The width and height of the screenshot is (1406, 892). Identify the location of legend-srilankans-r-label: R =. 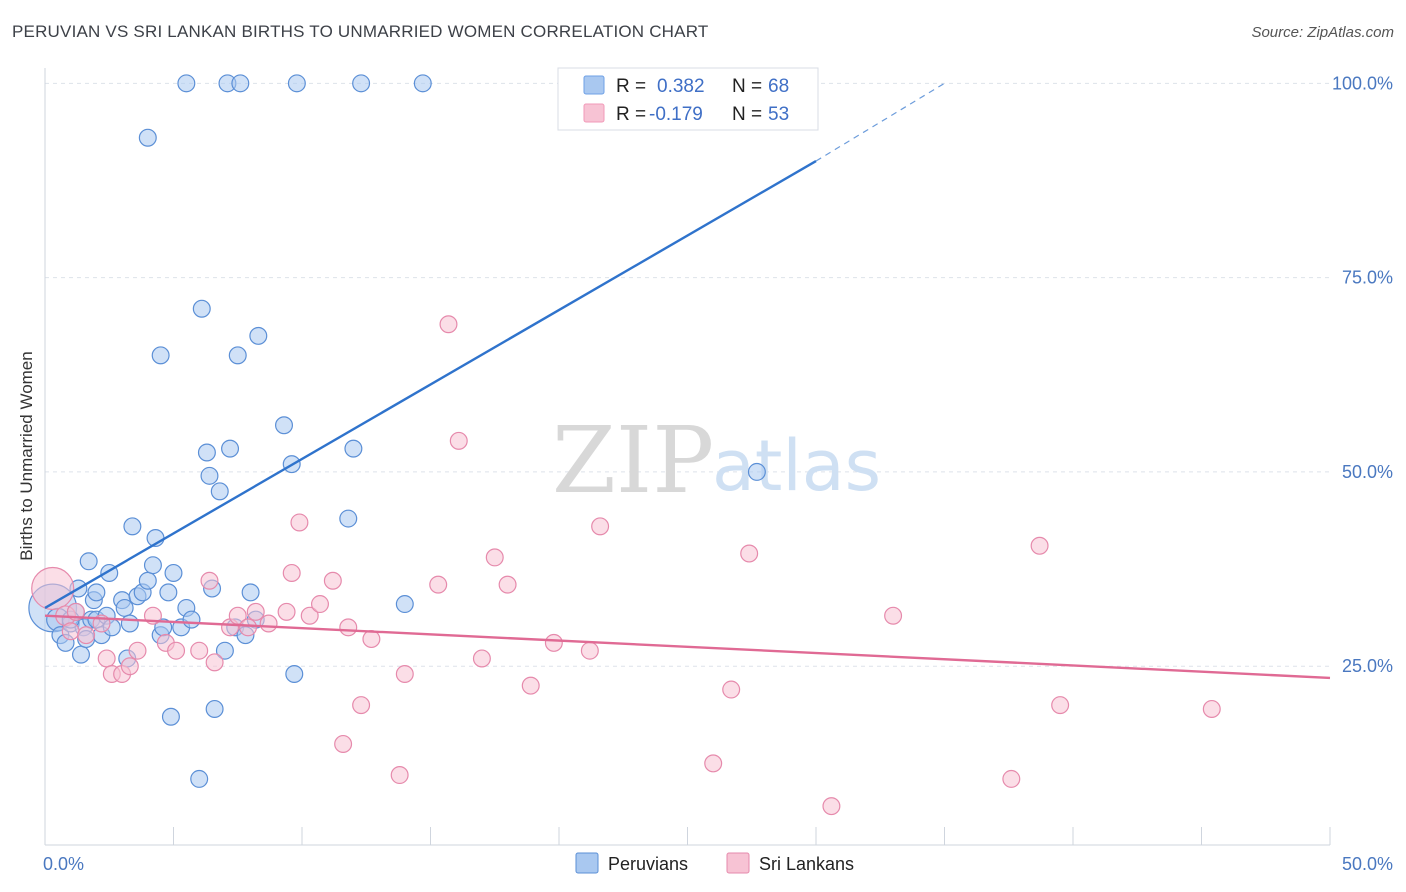
(631, 114).